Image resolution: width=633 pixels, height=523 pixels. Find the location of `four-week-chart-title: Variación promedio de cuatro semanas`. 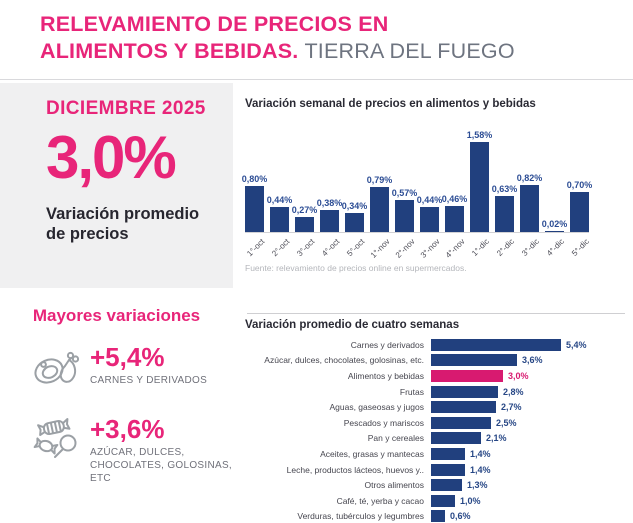

four-week-chart-title: Variación promedio de cuatro semanas is located at coordinates (352, 325).